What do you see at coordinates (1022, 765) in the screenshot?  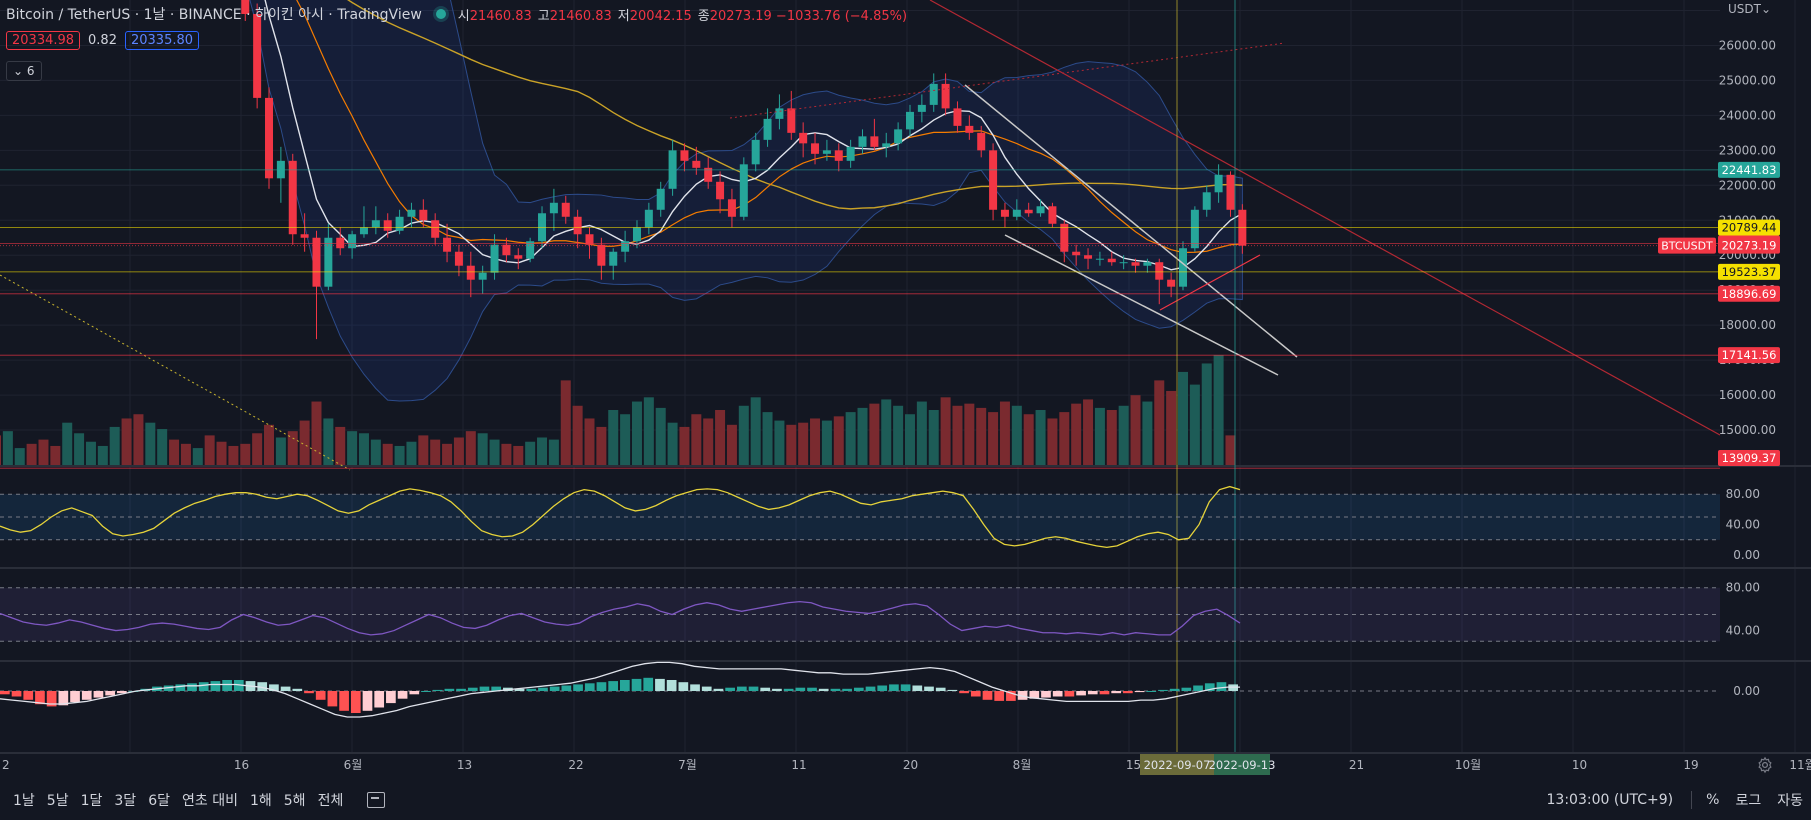 I see `time-axis-tick: 8월` at bounding box center [1022, 765].